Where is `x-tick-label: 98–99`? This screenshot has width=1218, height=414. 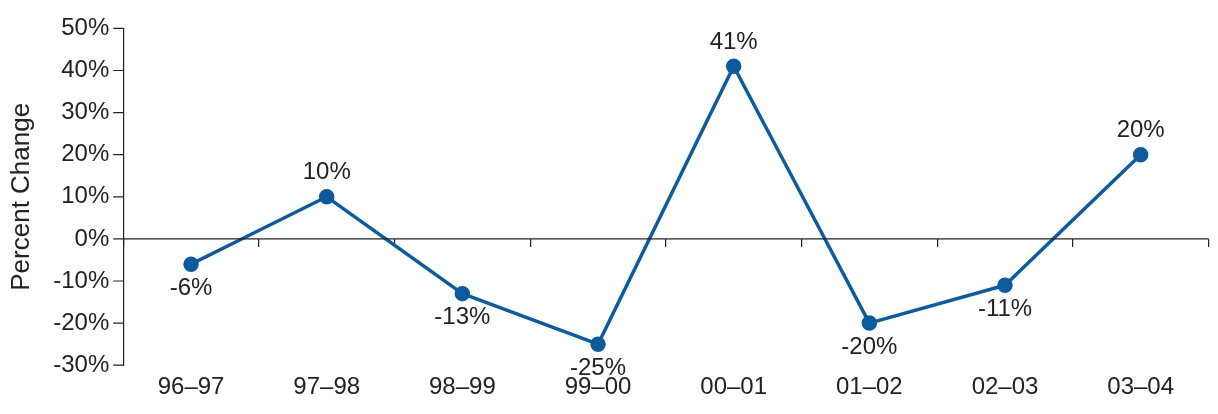
x-tick-label: 98–99 is located at coordinates (462, 386).